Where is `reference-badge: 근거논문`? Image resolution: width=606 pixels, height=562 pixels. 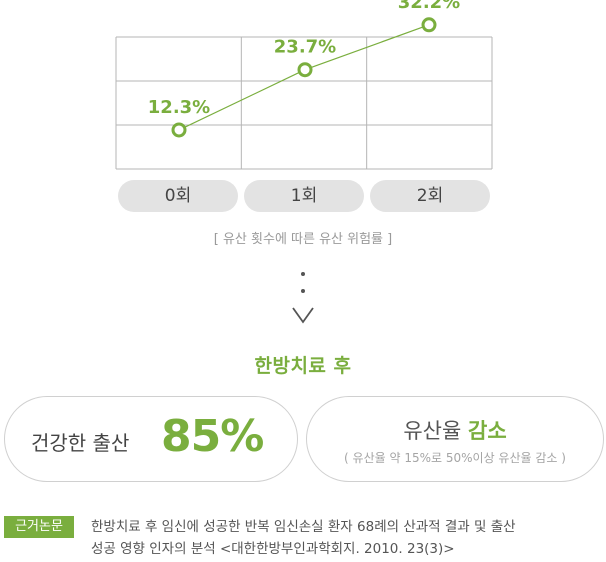
reference-badge: 근거논문 is located at coordinates (39, 527).